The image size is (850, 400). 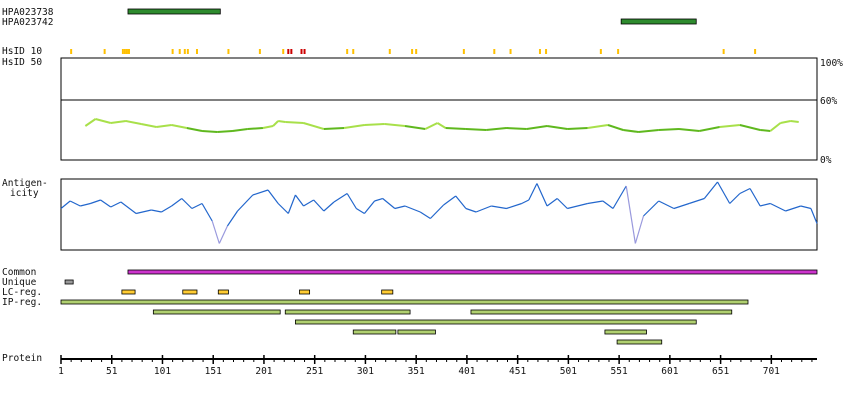 What do you see at coordinates (69, 282) in the screenshot?
I see `unique-region` at bounding box center [69, 282].